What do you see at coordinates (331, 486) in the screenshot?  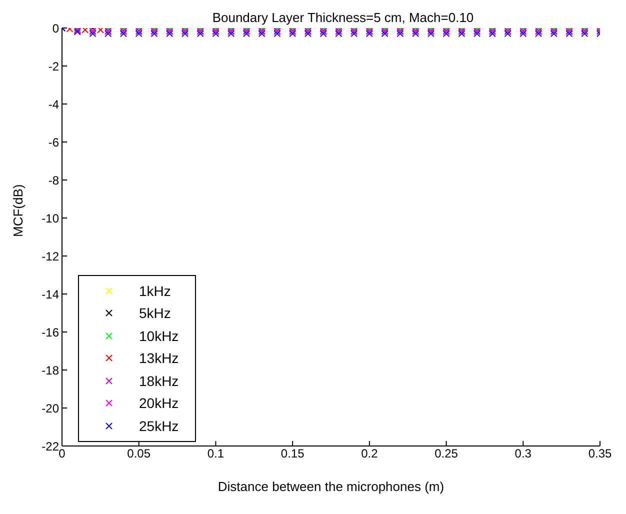 I see `x-axis-title: Distance between the microphones (m)` at bounding box center [331, 486].